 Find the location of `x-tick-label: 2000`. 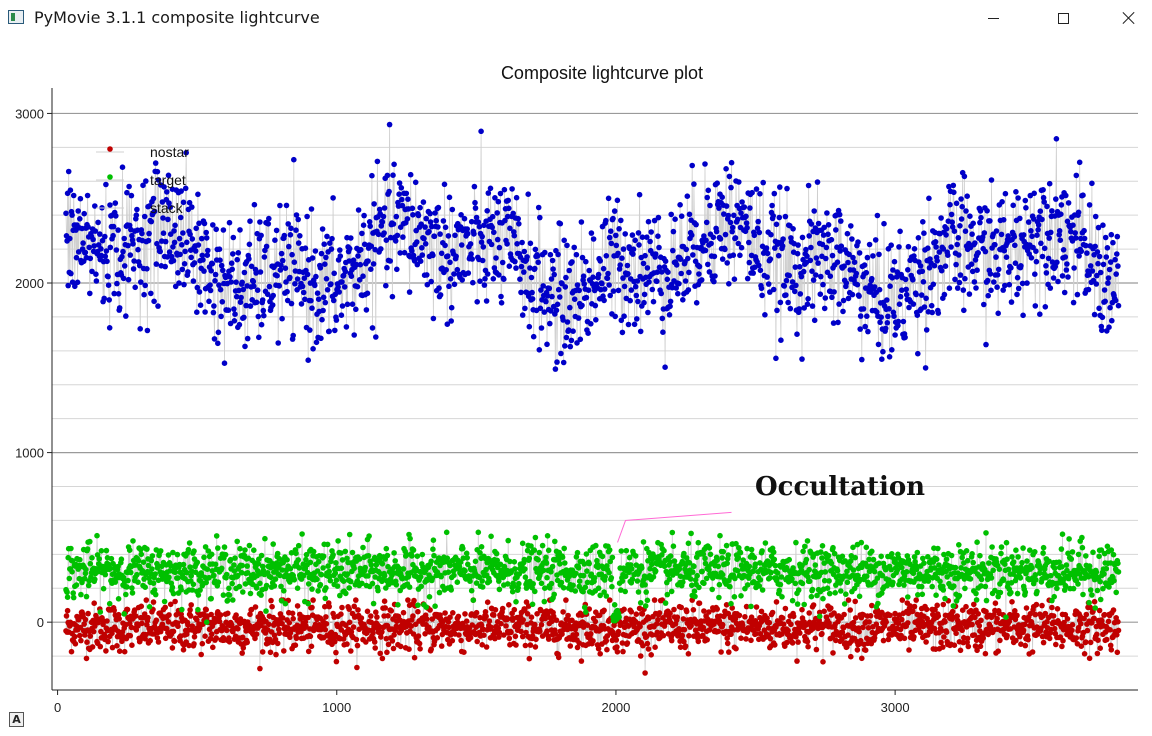

x-tick-label: 2000 is located at coordinates (615, 707).